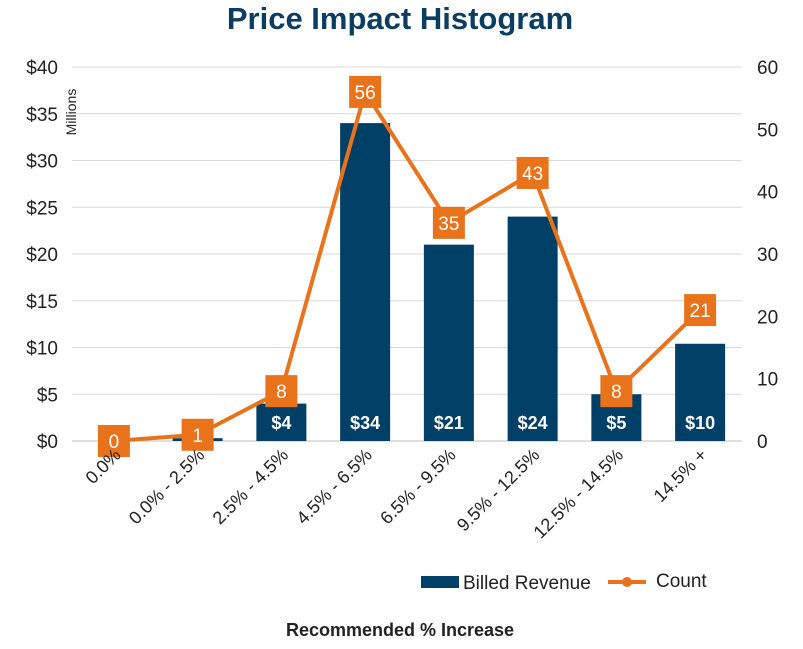 Image resolution: width=803 pixels, height=649 pixels. I want to click on right-y-axis: 0 10 20 30 40 50 60, so click(767, 255).